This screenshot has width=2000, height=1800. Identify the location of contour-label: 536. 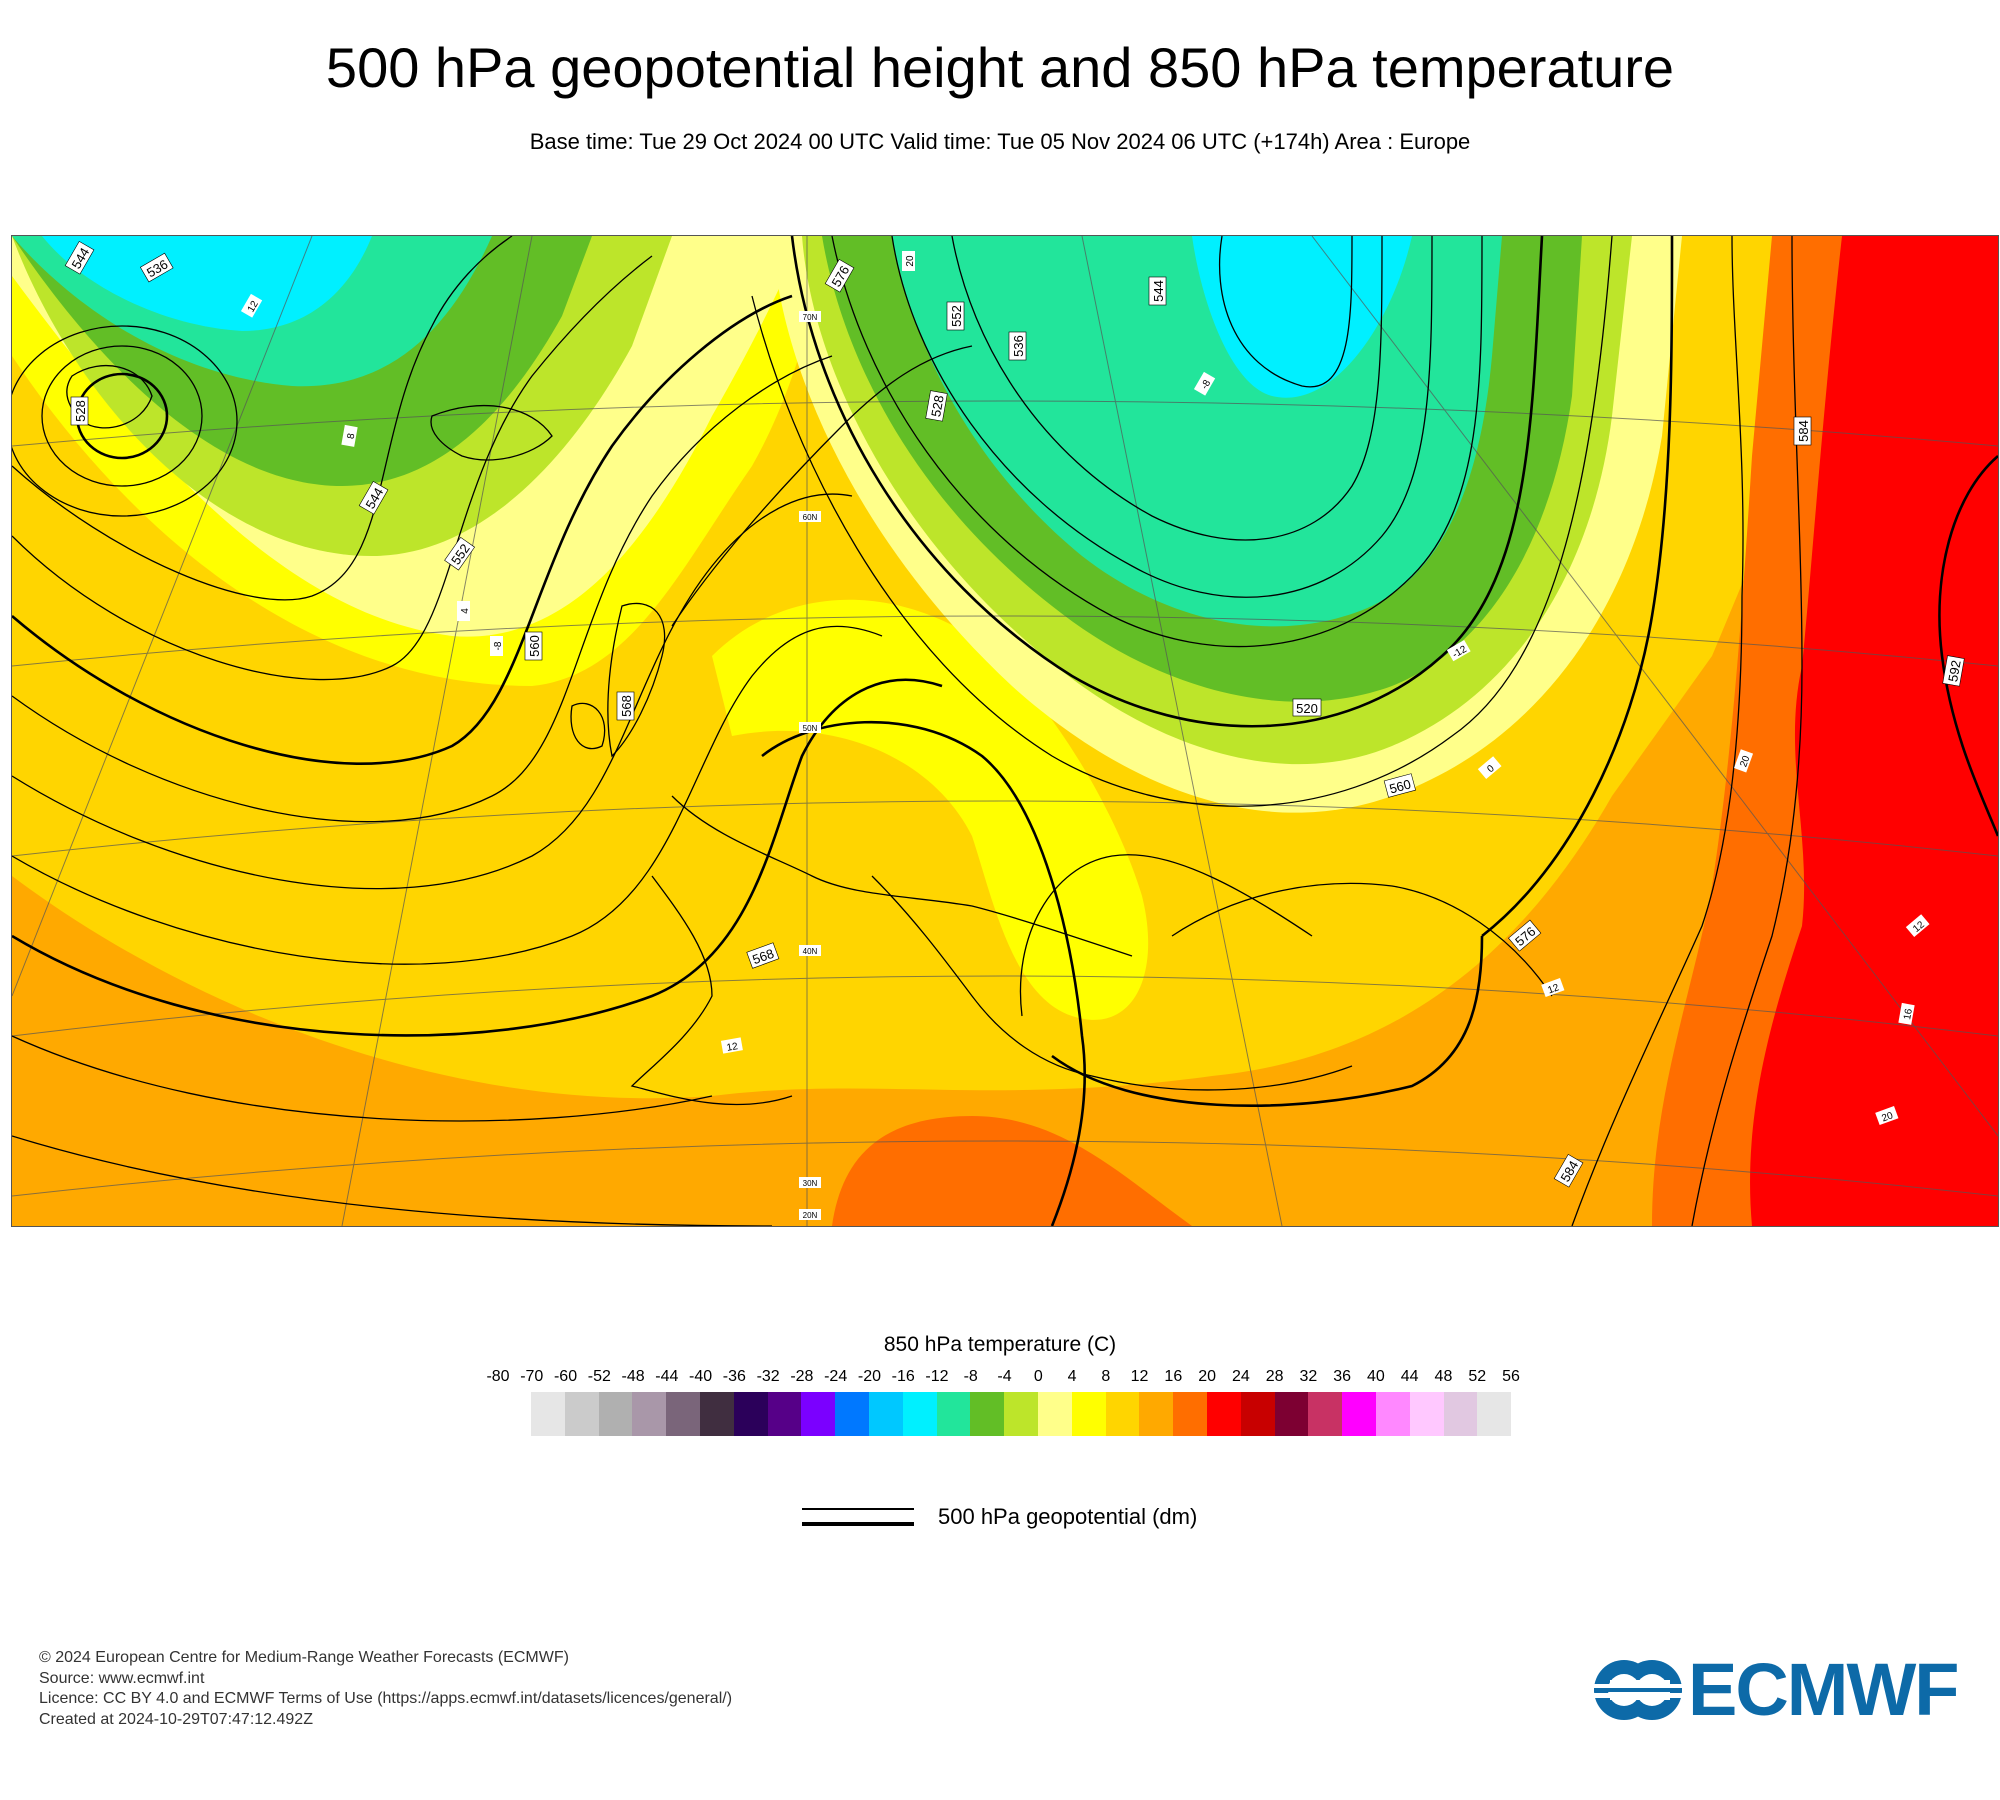
(1017, 346).